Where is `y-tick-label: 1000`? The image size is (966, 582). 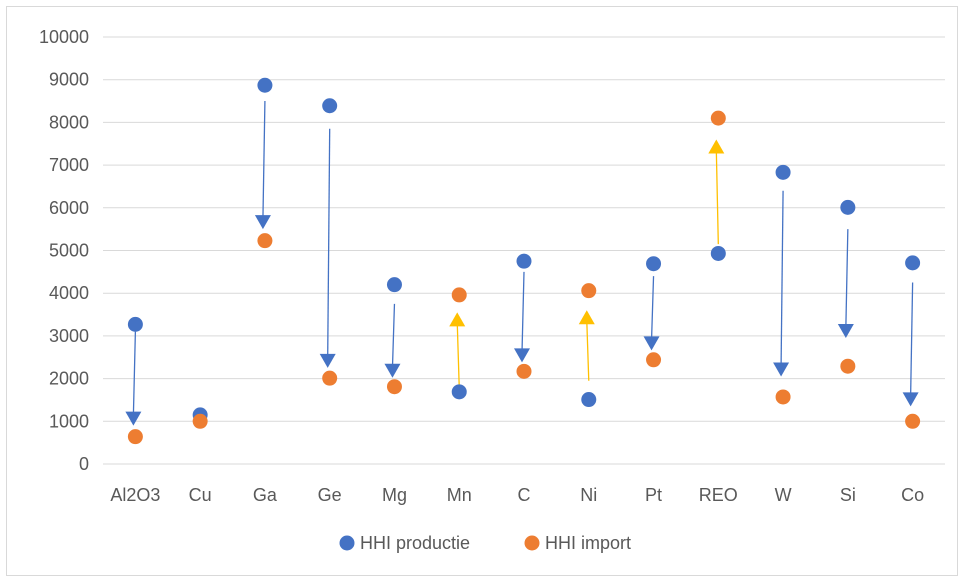
y-tick-label: 1000 is located at coordinates (69, 421).